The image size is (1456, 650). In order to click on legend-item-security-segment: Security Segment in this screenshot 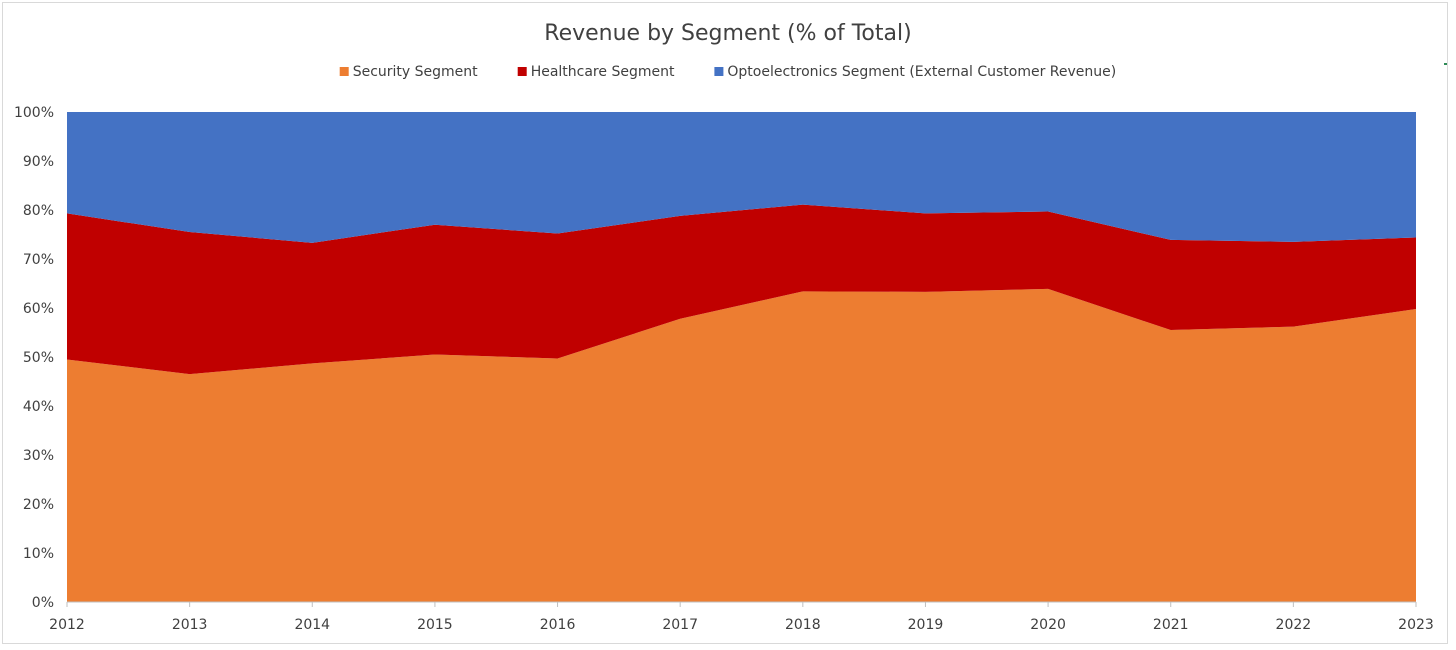, I will do `click(408, 72)`.